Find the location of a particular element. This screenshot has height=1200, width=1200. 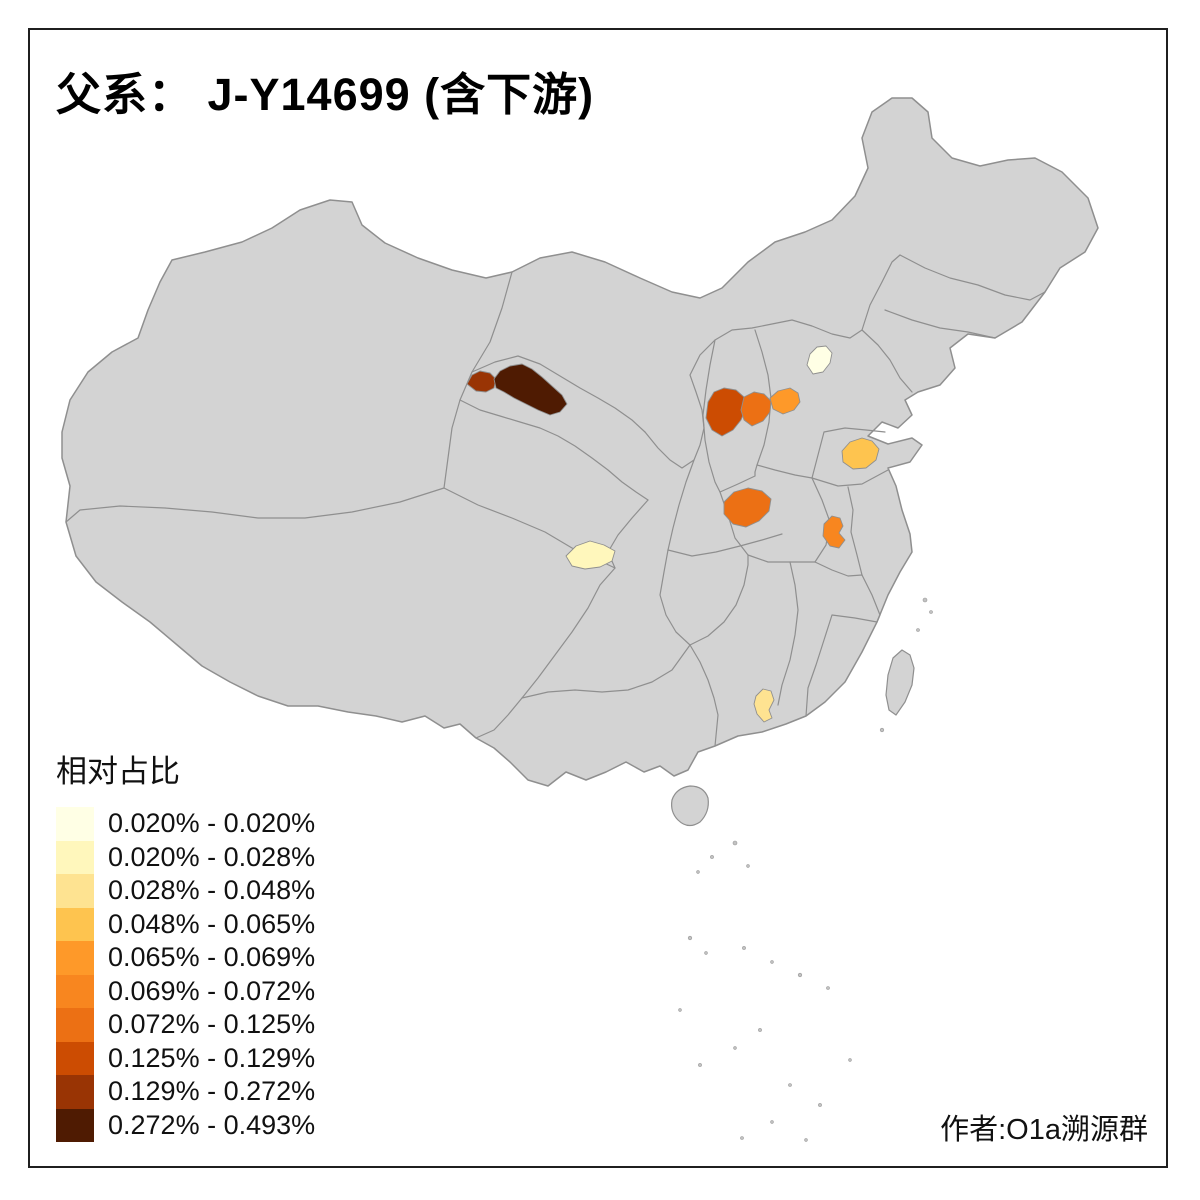

legend-class-label: 0.072% - 0.125% is located at coordinates (212, 1024).